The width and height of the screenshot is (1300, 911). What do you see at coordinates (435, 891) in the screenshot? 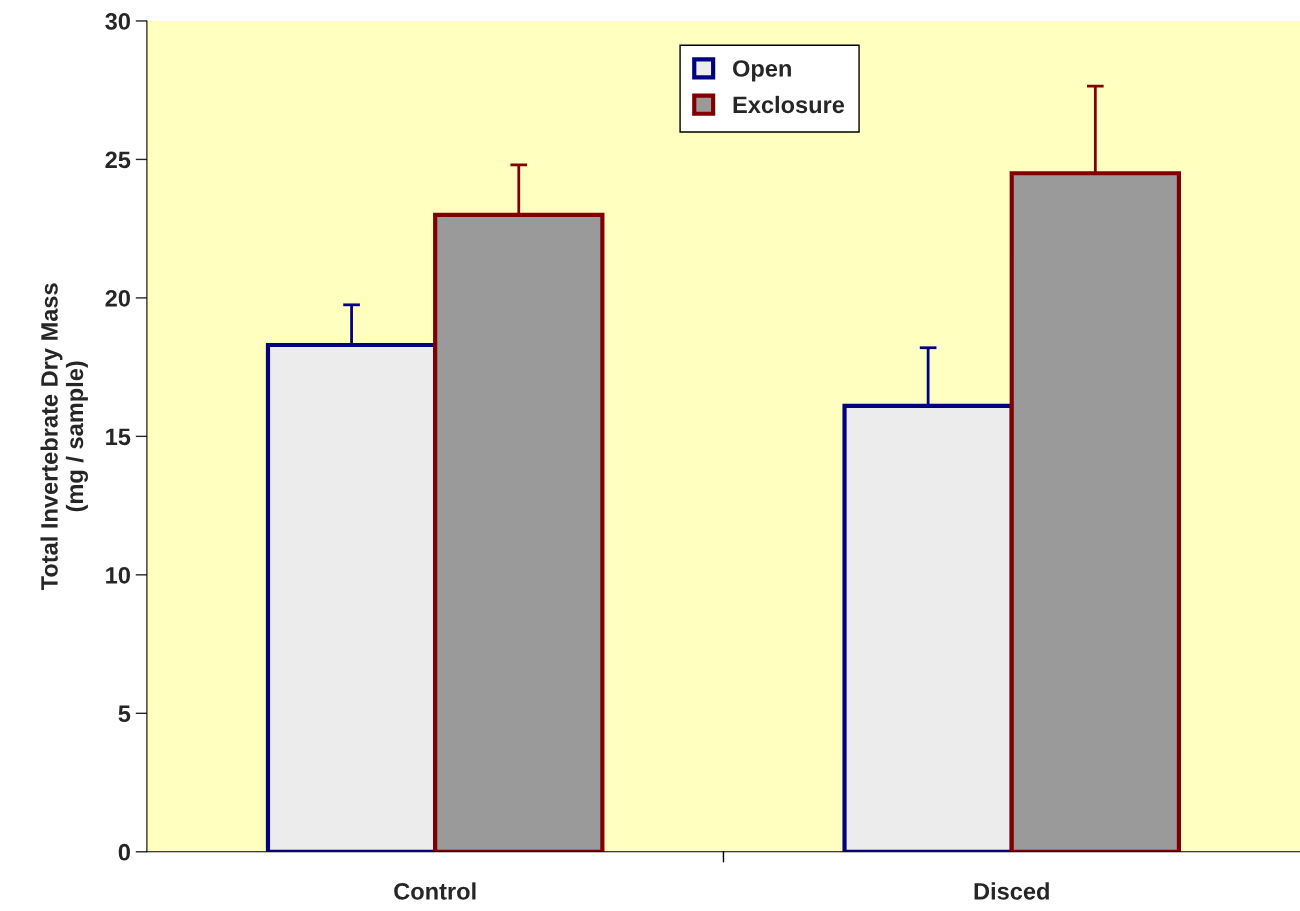
I see `x-tick-label: Control` at bounding box center [435, 891].